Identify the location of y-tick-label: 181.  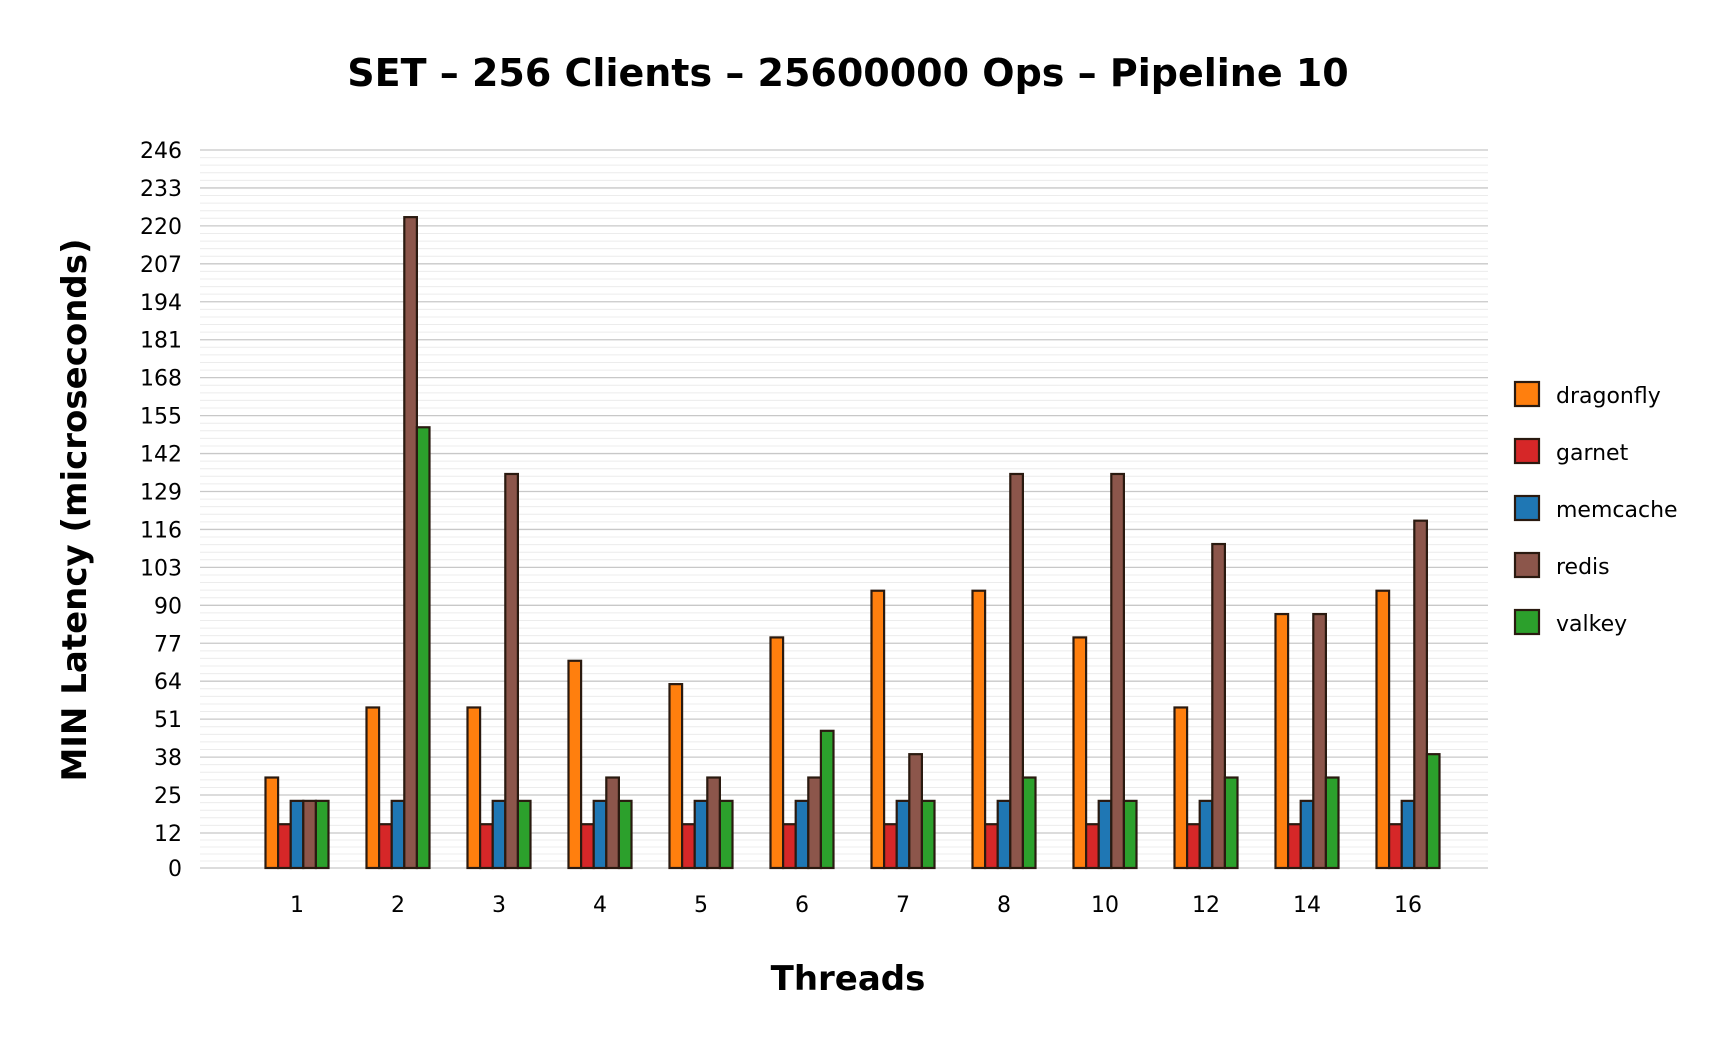
(161, 341).